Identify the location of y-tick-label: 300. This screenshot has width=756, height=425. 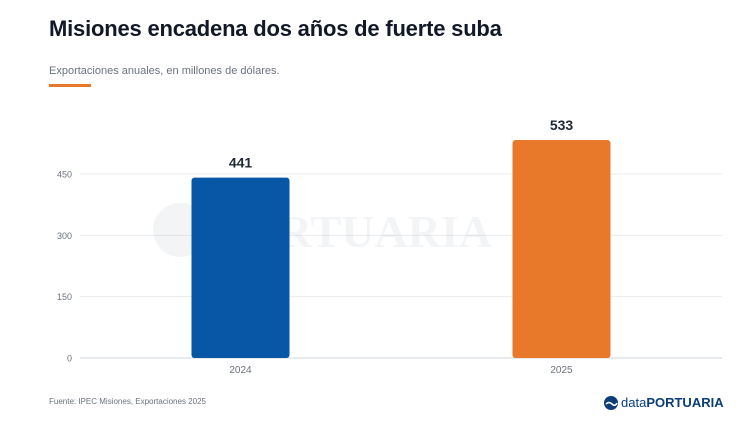
(64, 236).